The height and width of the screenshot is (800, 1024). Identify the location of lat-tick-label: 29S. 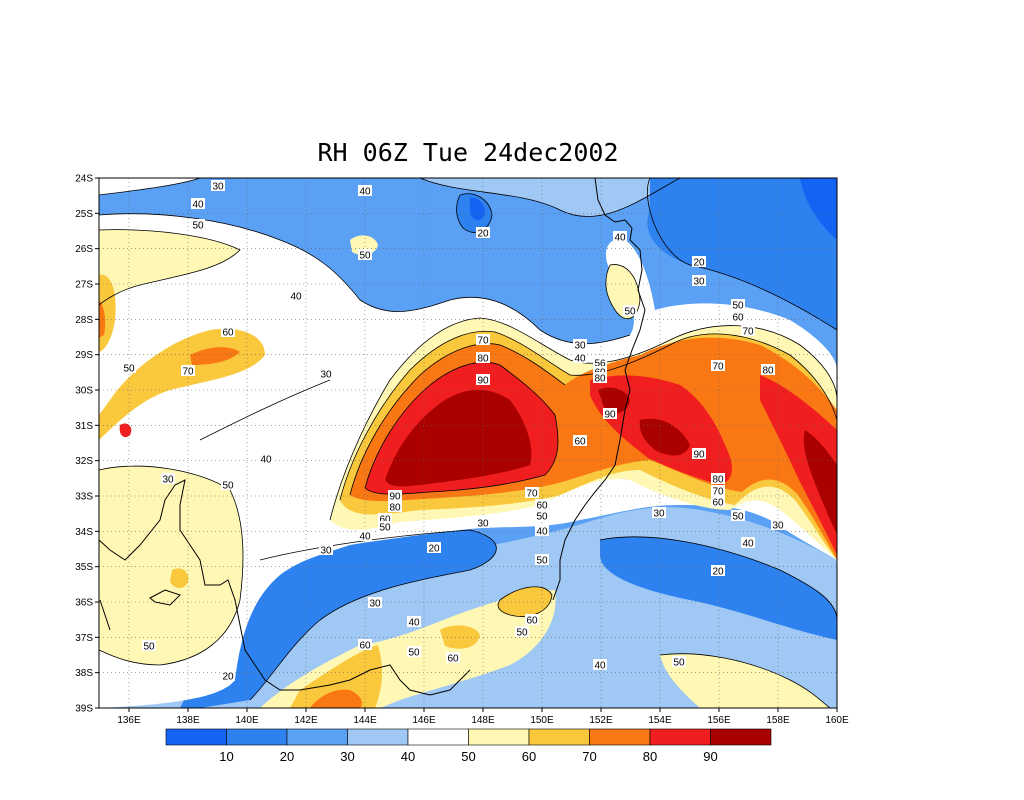
(84, 355).